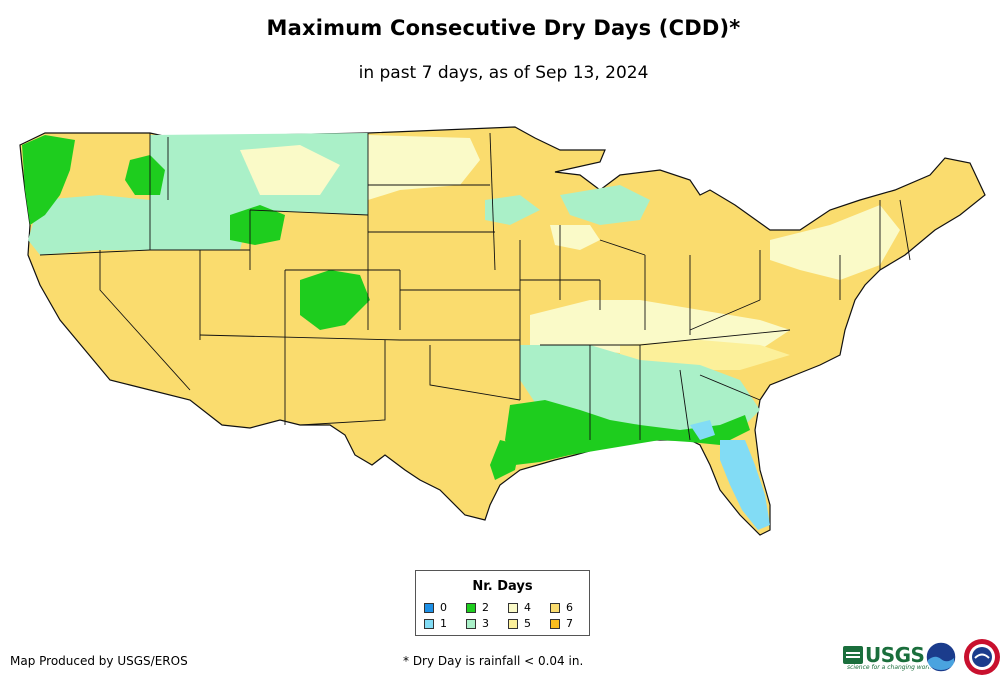 The height and width of the screenshot is (691, 1007). I want to click on region-montana-dry, so click(290, 170).